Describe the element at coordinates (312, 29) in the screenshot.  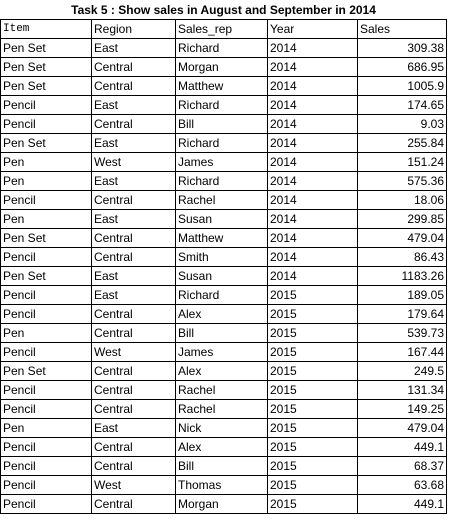
I see `header-year: Year` at that location.